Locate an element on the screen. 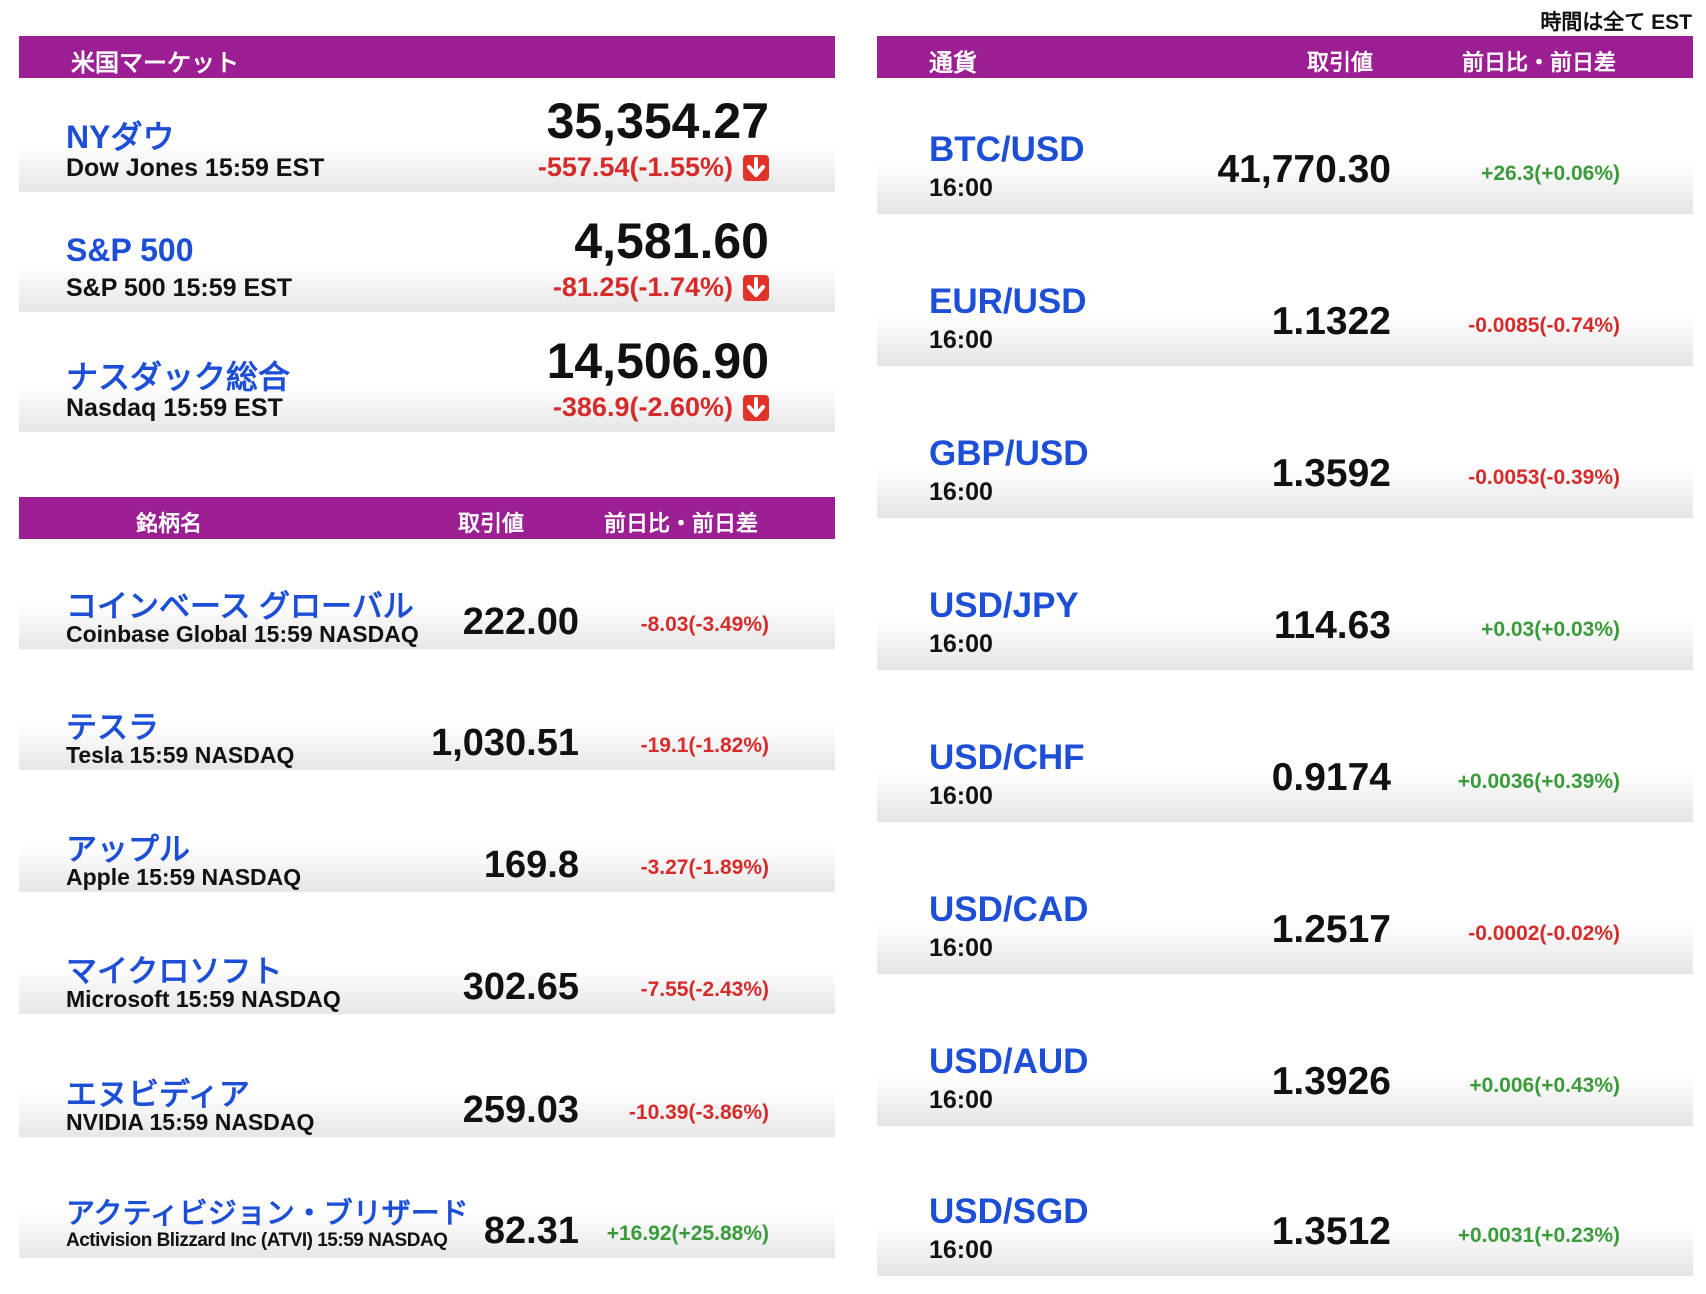 The height and width of the screenshot is (1294, 1706). stock-name: コインベース グローバル is located at coordinates (240, 606).